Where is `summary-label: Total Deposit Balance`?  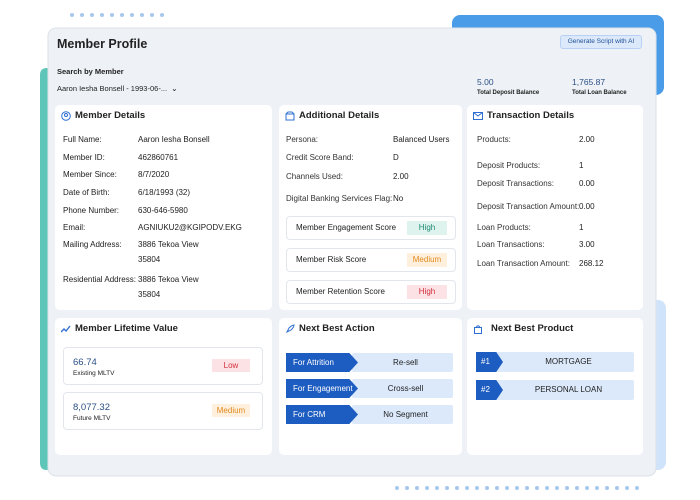 summary-label: Total Deposit Balance is located at coordinates (508, 93).